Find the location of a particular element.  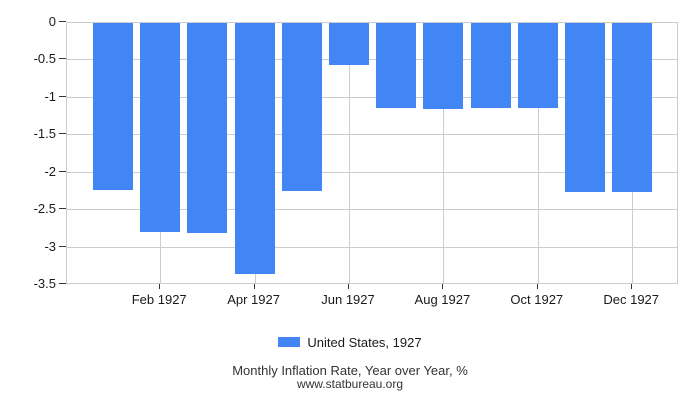

y-axis-tick-label: -2.5 is located at coordinates (44, 209).